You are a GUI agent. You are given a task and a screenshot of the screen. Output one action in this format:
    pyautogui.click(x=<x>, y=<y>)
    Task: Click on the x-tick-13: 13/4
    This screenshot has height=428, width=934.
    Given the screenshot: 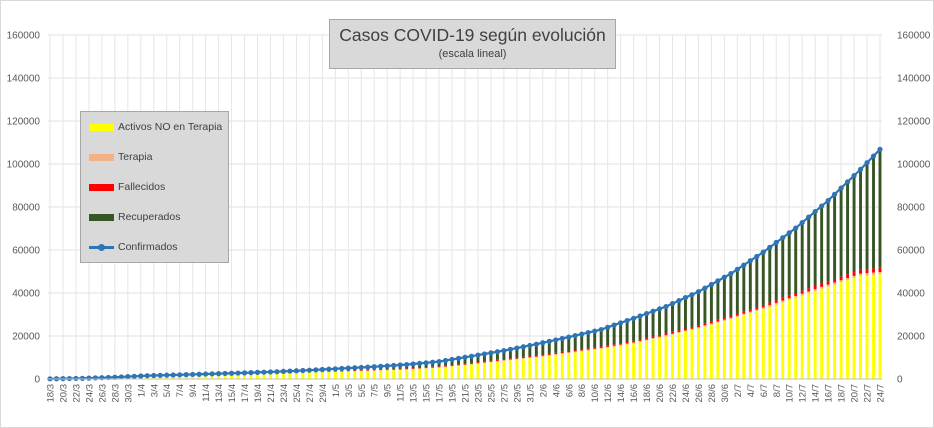 What is the action you would take?
    pyautogui.click(x=219, y=393)
    